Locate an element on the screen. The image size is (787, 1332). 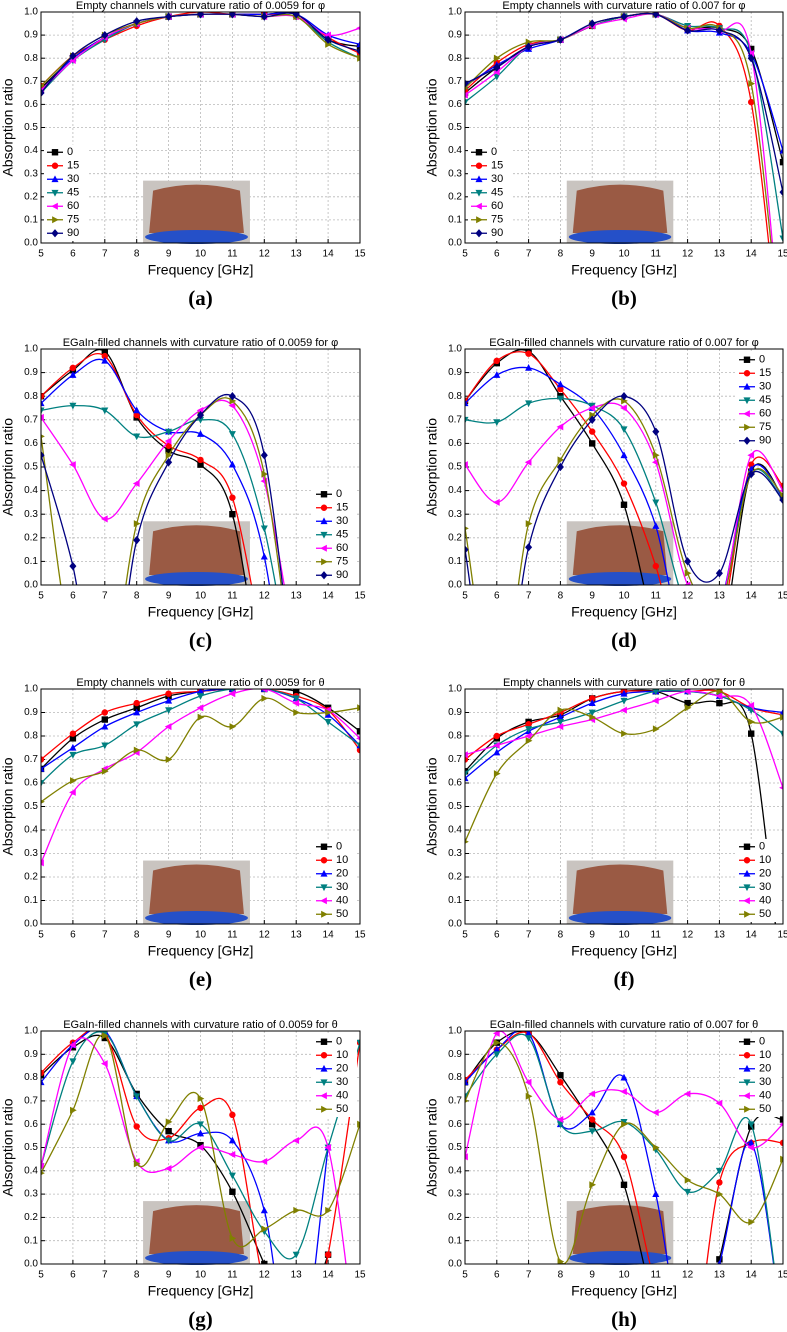
plot-frame is located at coordinates (624, 806).